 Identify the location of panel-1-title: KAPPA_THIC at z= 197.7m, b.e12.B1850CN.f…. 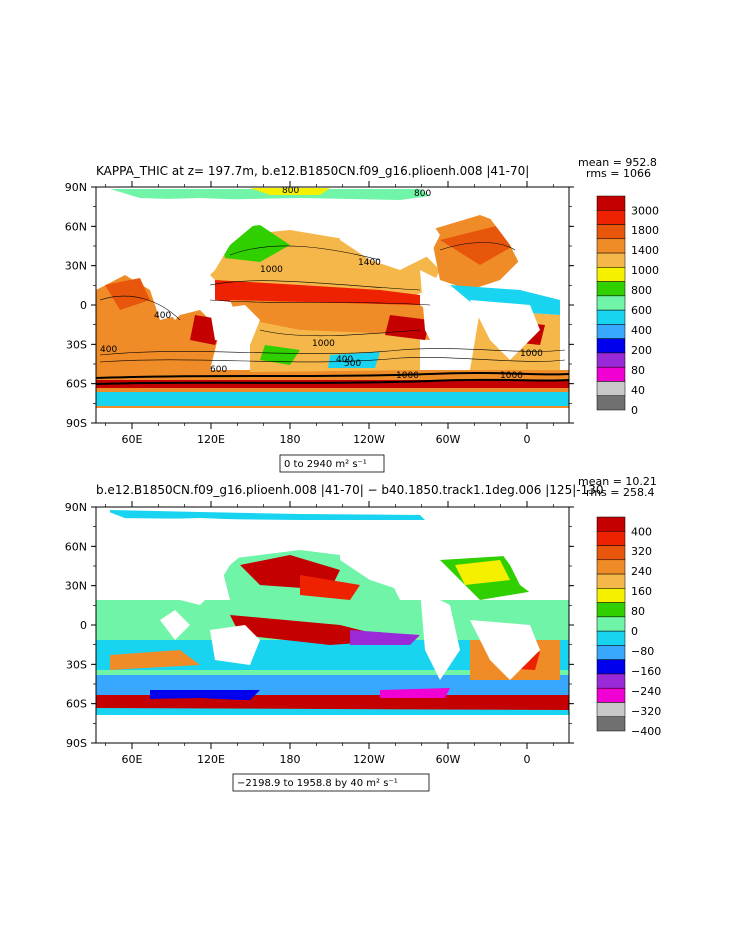
(312, 171).